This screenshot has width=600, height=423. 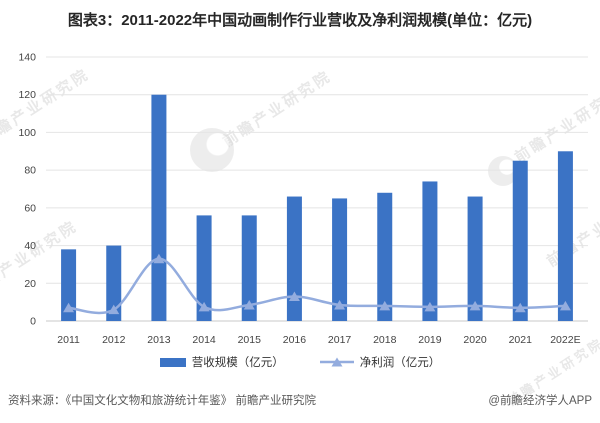 What do you see at coordinates (430, 251) in the screenshot?
I see `bar-2019` at bounding box center [430, 251].